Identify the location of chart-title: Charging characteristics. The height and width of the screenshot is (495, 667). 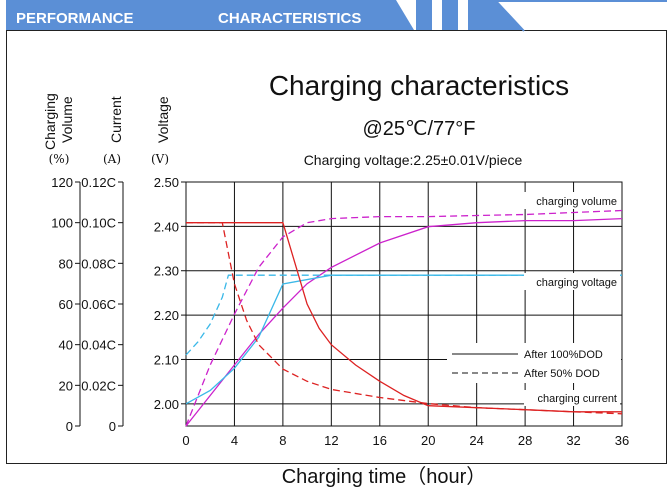
(419, 85).